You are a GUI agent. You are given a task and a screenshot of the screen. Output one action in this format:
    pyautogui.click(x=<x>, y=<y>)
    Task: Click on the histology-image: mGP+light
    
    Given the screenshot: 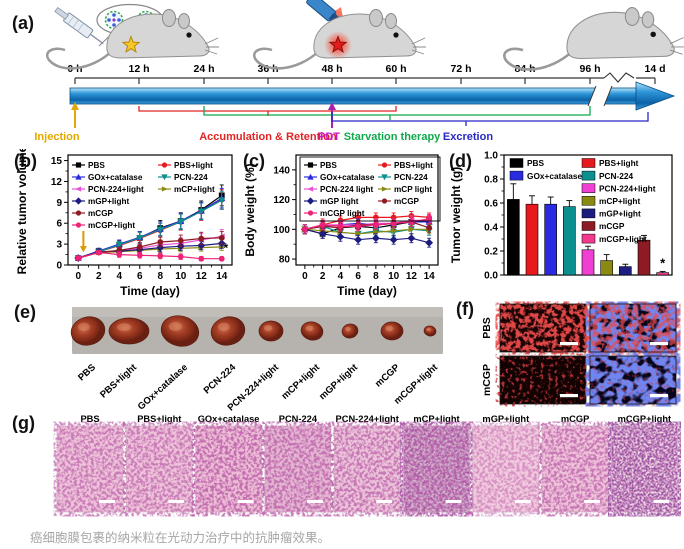 What is the action you would take?
    pyautogui.click(x=506, y=463)
    